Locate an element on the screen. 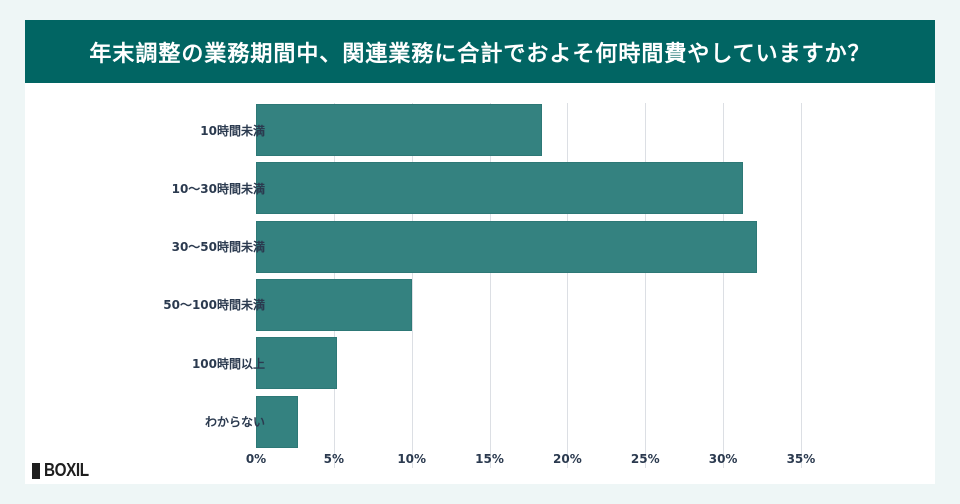  boxil-logo: BOXIL is located at coordinates (64, 470).